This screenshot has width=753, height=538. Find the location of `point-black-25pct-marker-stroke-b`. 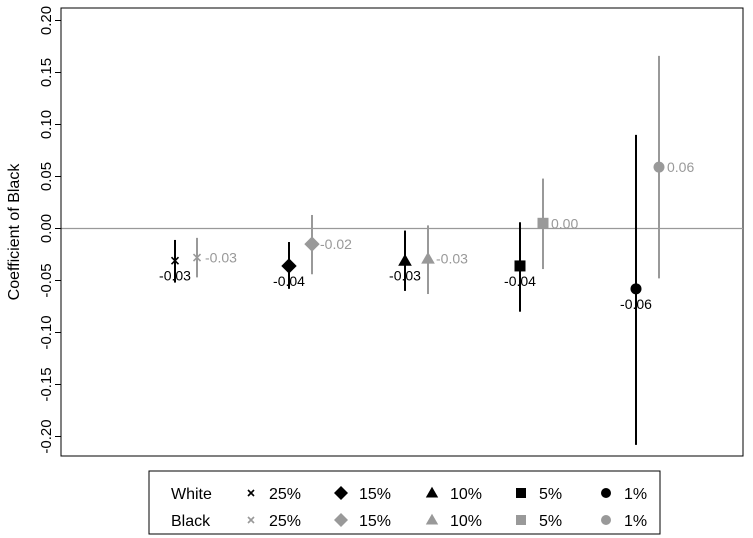

point-black-25pct-marker-stroke-b is located at coordinates (197, 257).